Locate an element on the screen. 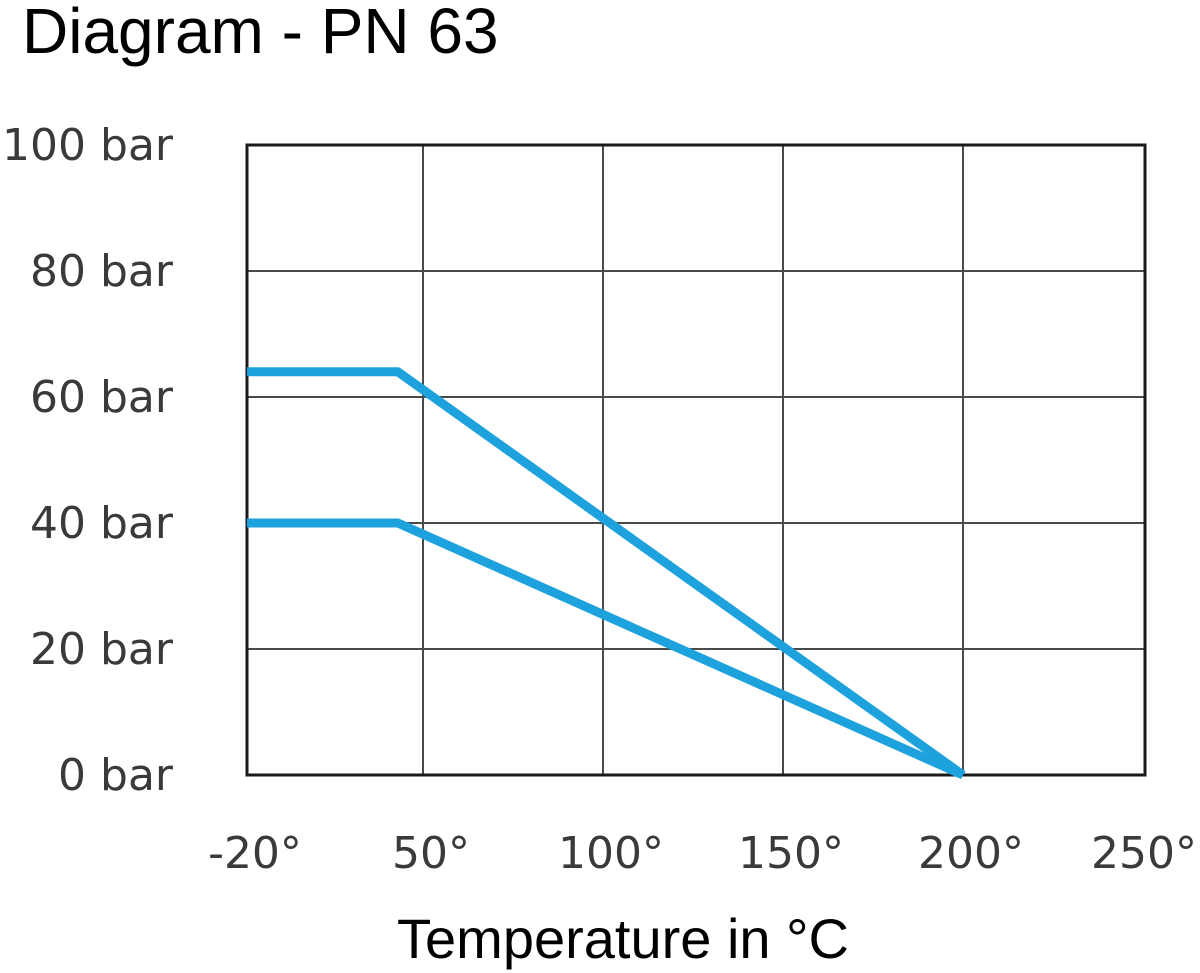 The width and height of the screenshot is (1200, 973). y-tick-label: 20 bar is located at coordinates (102, 649).